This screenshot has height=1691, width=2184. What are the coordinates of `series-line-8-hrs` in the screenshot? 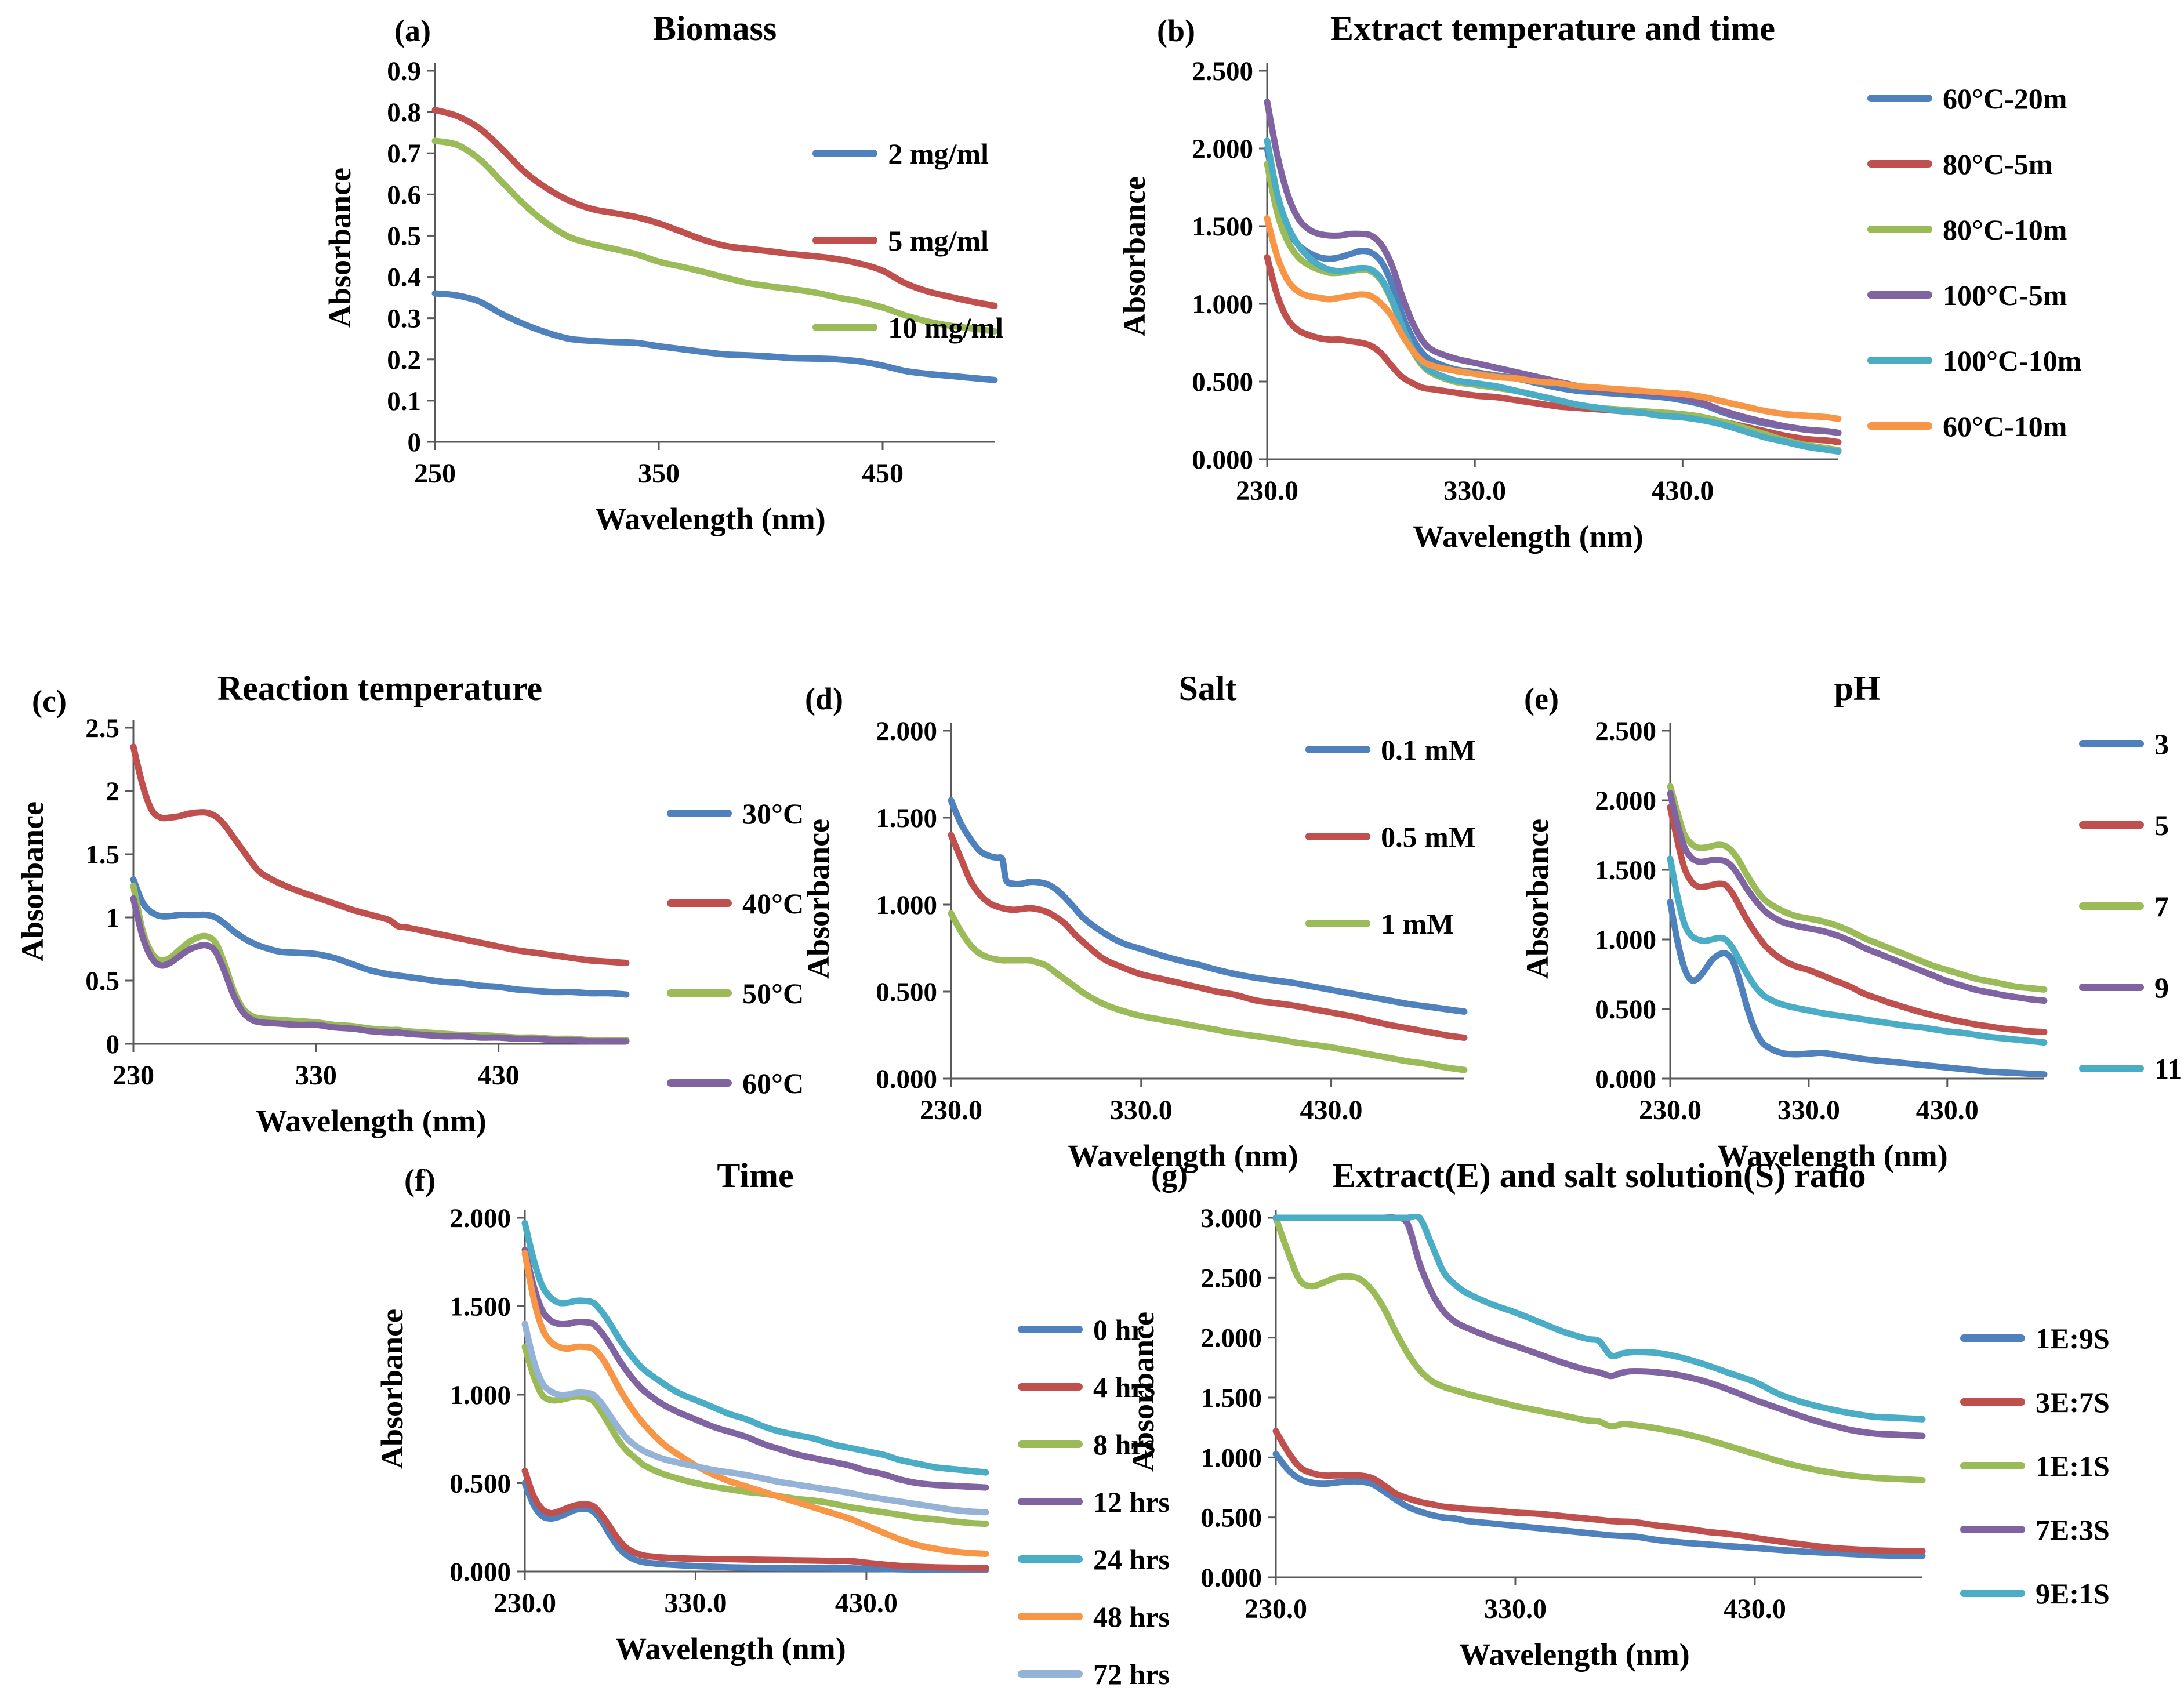 It's located at (755, 1436).